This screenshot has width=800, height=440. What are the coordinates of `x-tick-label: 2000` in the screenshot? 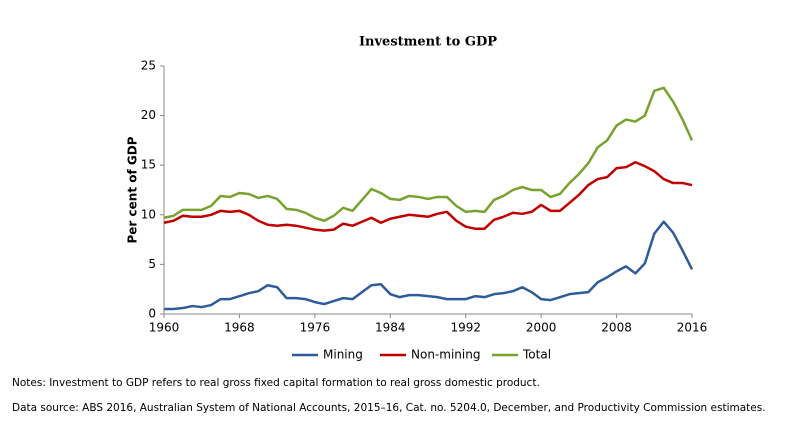 It's located at (541, 328).